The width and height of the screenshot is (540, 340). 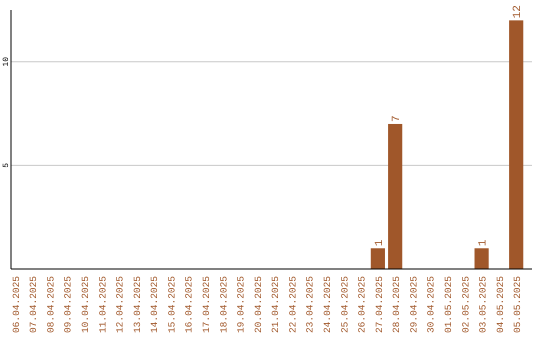 I want to click on x-tick-label: 10.04.2025, so click(x=85, y=305).